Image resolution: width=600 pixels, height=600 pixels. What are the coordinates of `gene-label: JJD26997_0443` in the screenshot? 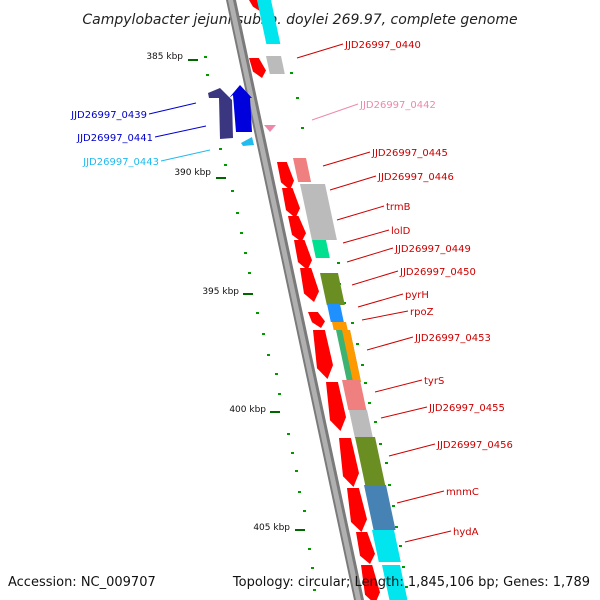 It's located at (120, 162).